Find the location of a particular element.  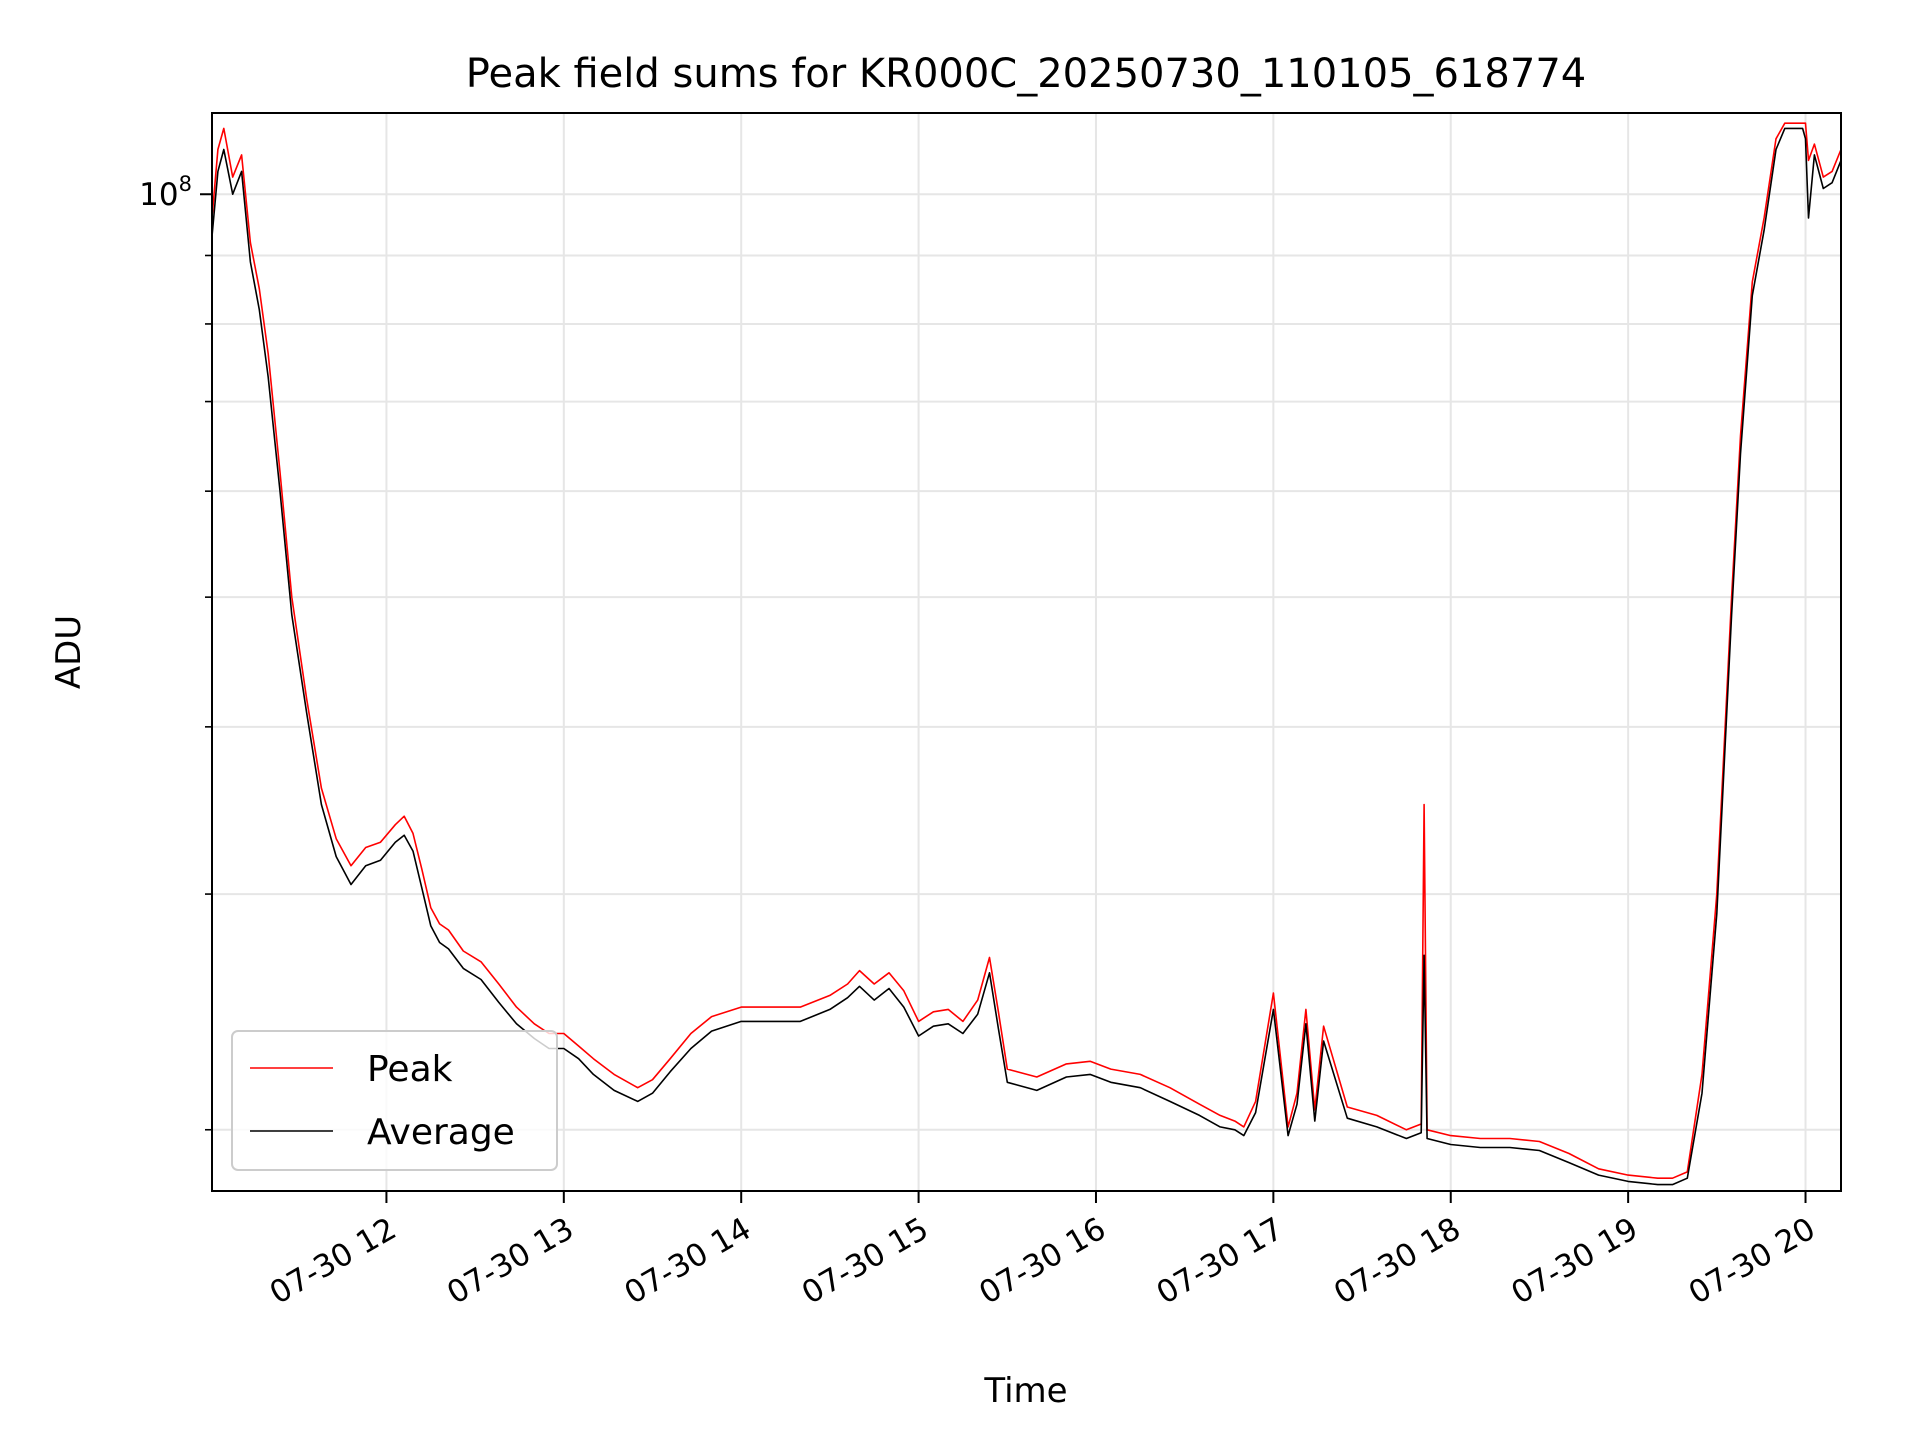

y-axis-label: ADU is located at coordinates (69, 652).